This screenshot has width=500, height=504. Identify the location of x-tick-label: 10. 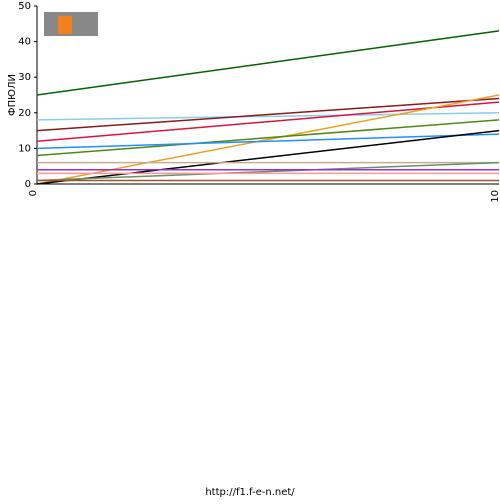
(495, 196).